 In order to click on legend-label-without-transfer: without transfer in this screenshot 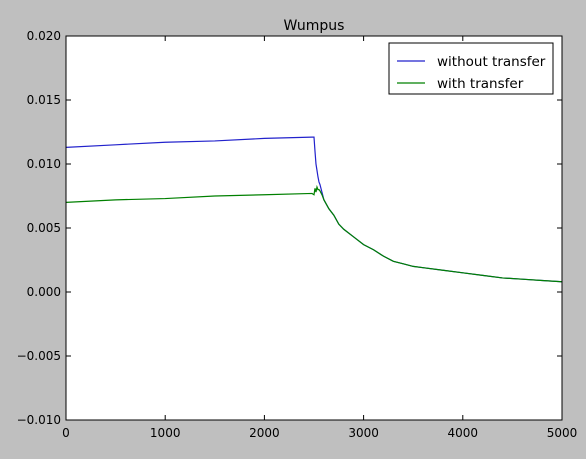, I will do `click(491, 62)`.